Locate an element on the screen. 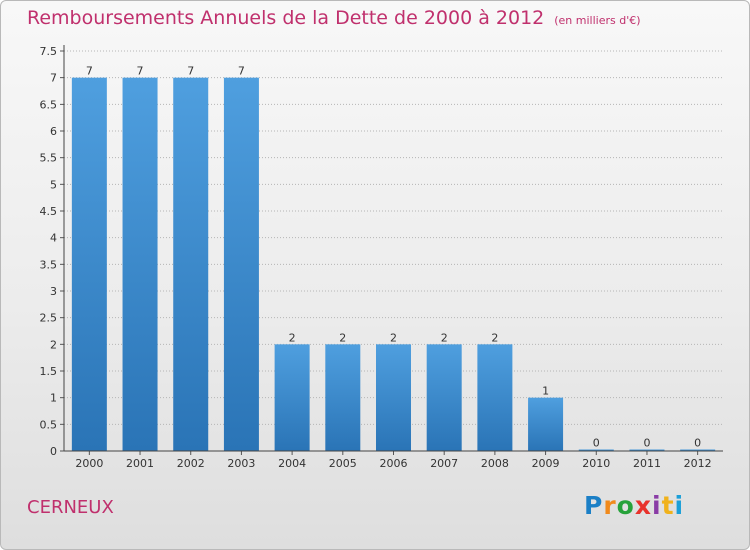  x-tick-label: 2010 is located at coordinates (596, 463).